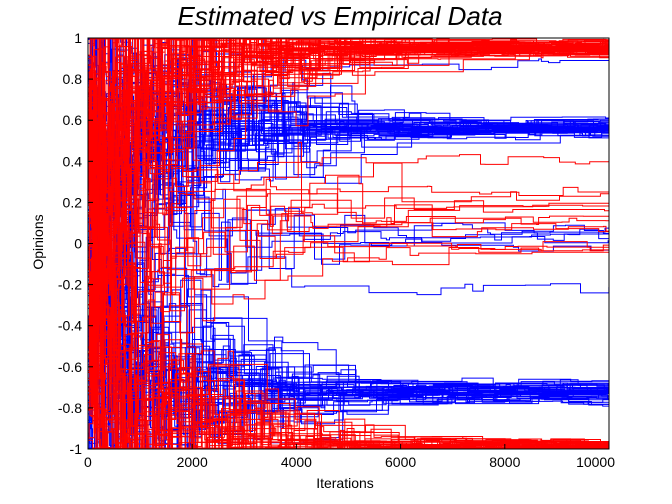 The width and height of the screenshot is (672, 504). What do you see at coordinates (73, 202) in the screenshot?
I see `y-tick-label: 0.2` at bounding box center [73, 202].